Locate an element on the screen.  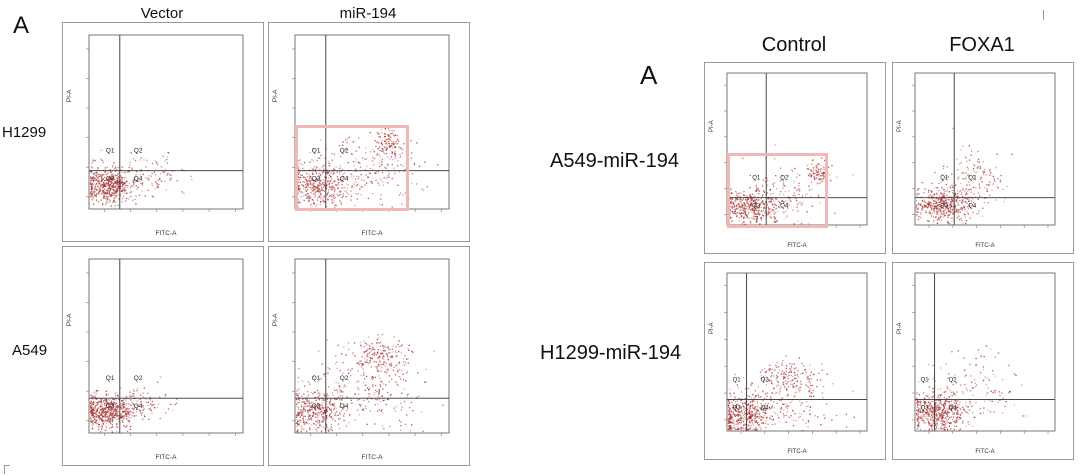
quadrant-label-q3: Q3 is located at coordinates (110, 179).